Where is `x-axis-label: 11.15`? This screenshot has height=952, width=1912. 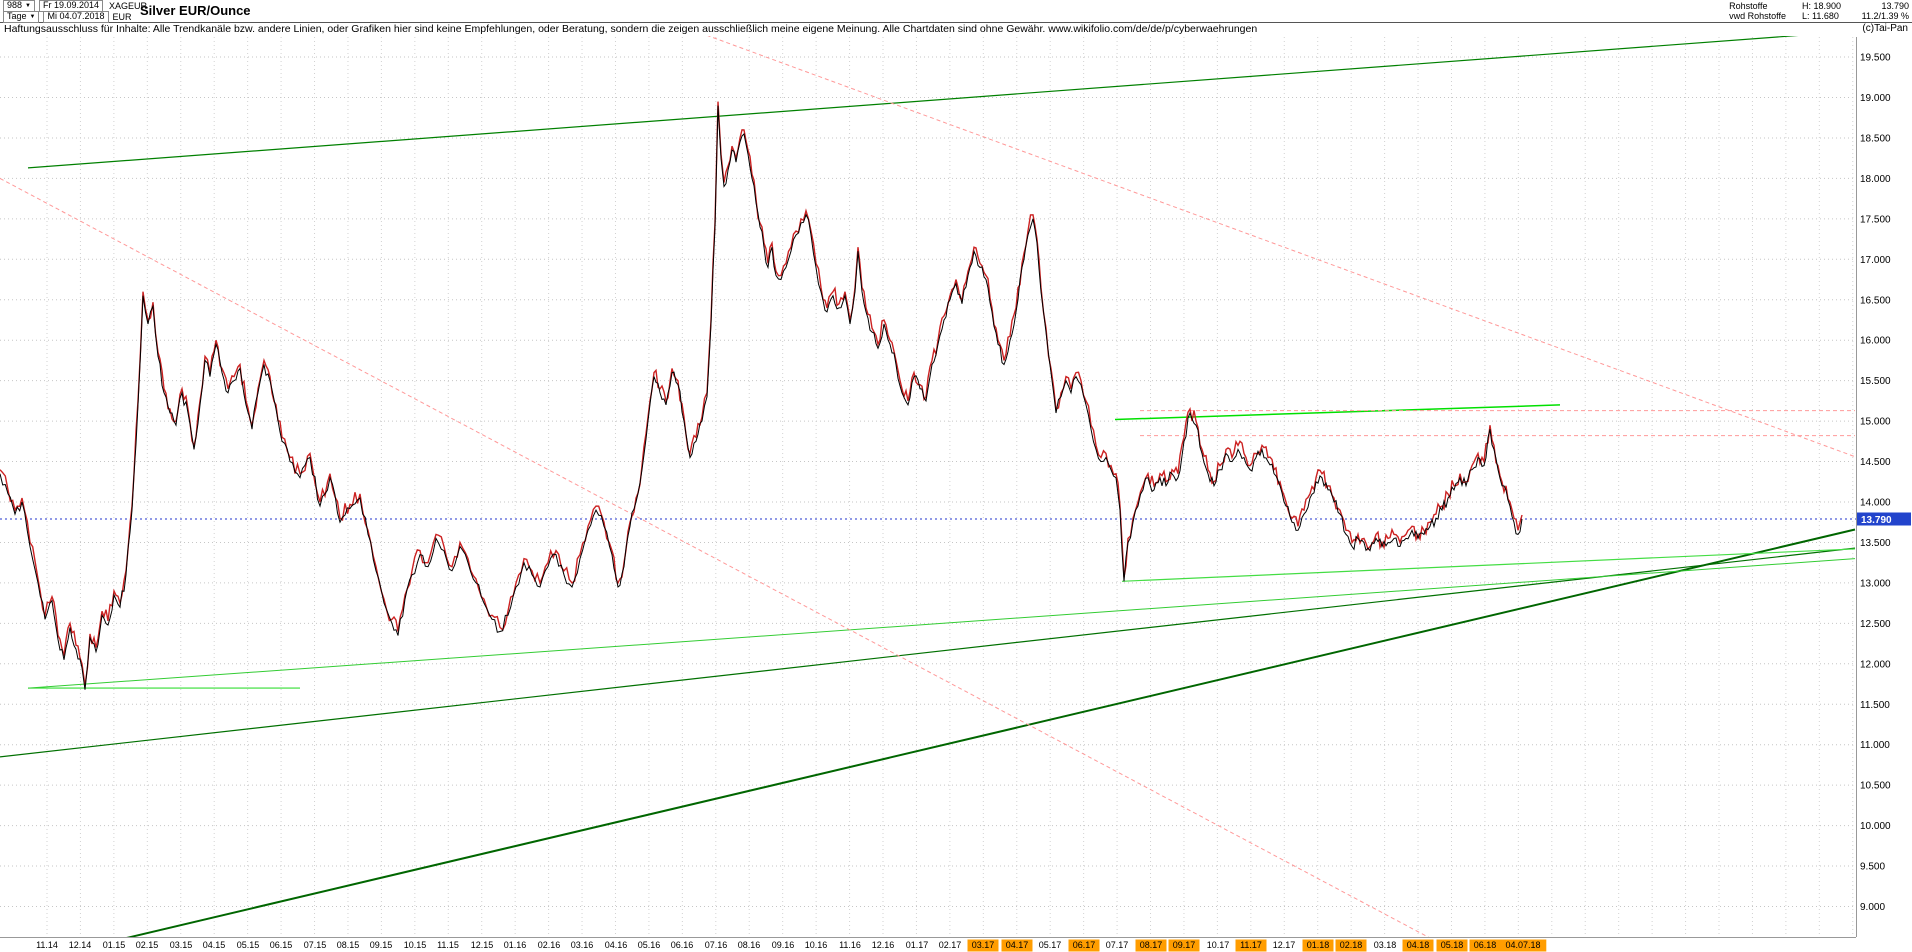 x-axis-label: 11.15 is located at coordinates (448, 945).